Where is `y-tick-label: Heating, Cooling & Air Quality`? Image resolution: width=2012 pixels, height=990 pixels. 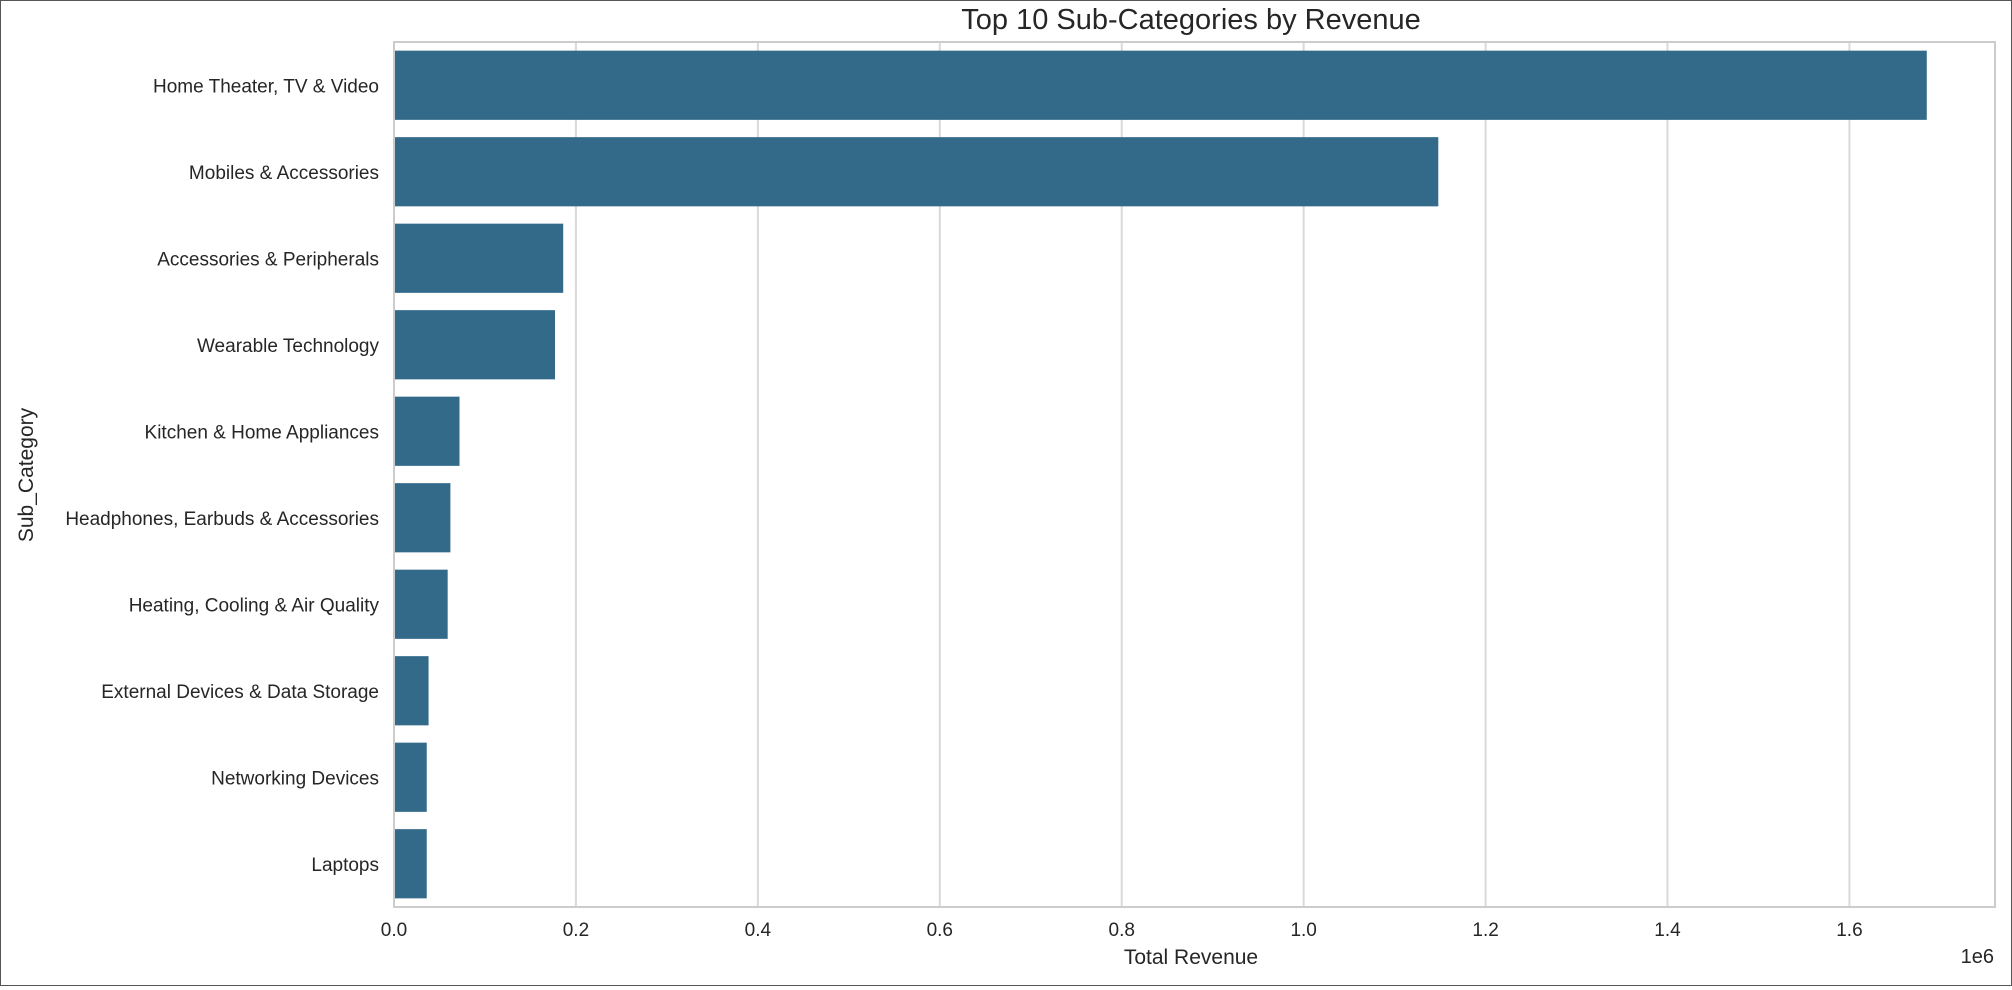 y-tick-label: Heating, Cooling & Air Quality is located at coordinates (254, 605).